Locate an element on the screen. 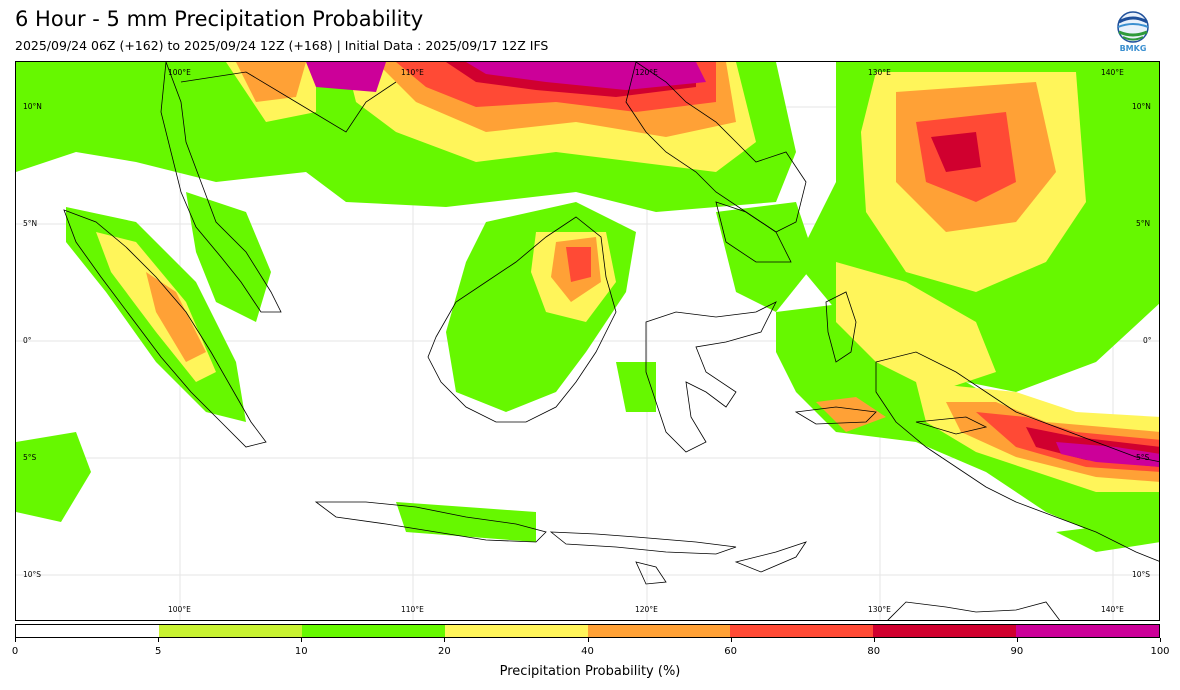 The image size is (1180, 690). lat-label-right: 5°S is located at coordinates (1143, 457).